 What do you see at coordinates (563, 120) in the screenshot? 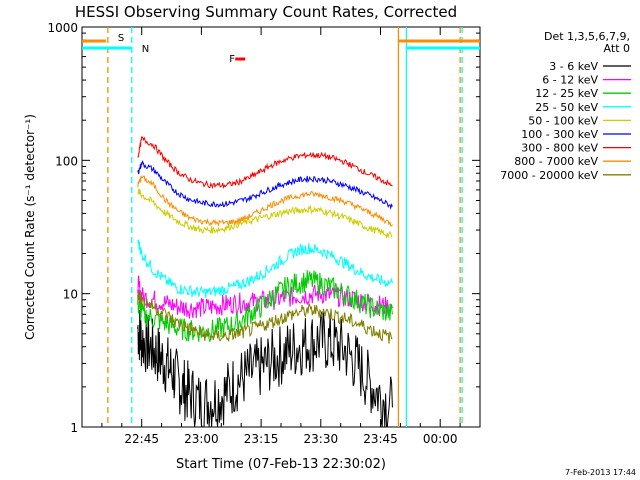
I see `legend-entry-label: 50 - 100 keV` at bounding box center [563, 120].